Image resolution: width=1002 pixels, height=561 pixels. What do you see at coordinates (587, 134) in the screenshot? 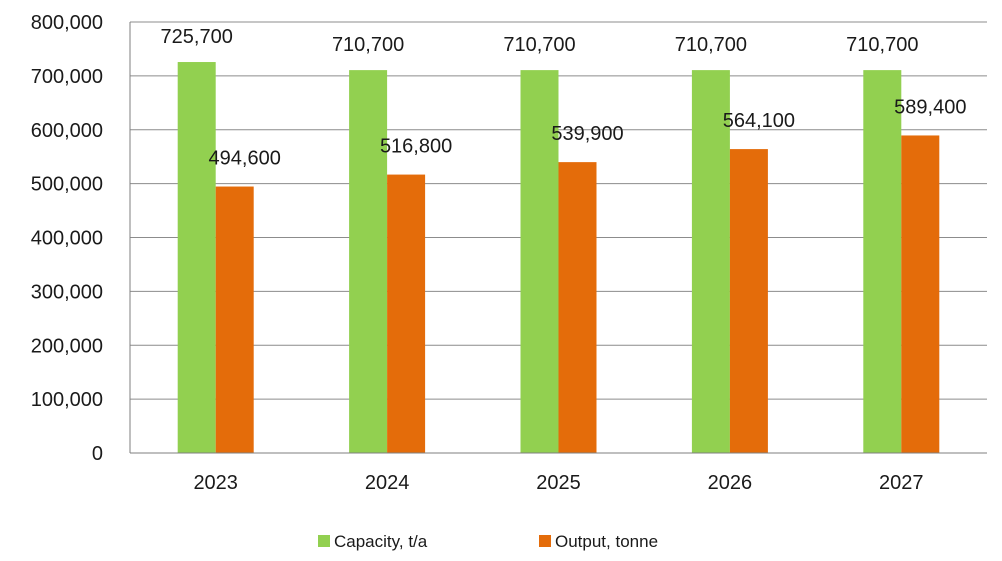
I see `data-label-output-2025: 539,900` at bounding box center [587, 134].